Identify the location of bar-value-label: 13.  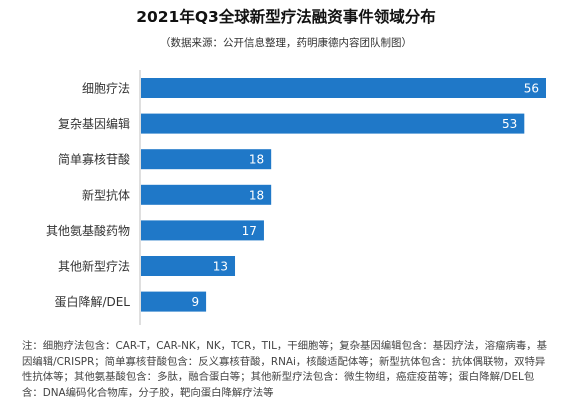
(220, 267).